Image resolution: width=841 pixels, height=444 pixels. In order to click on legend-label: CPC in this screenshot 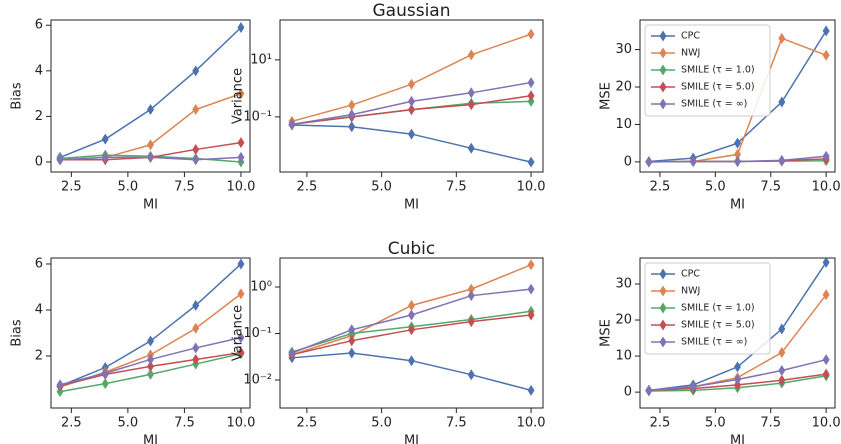, I will do `click(690, 36)`.